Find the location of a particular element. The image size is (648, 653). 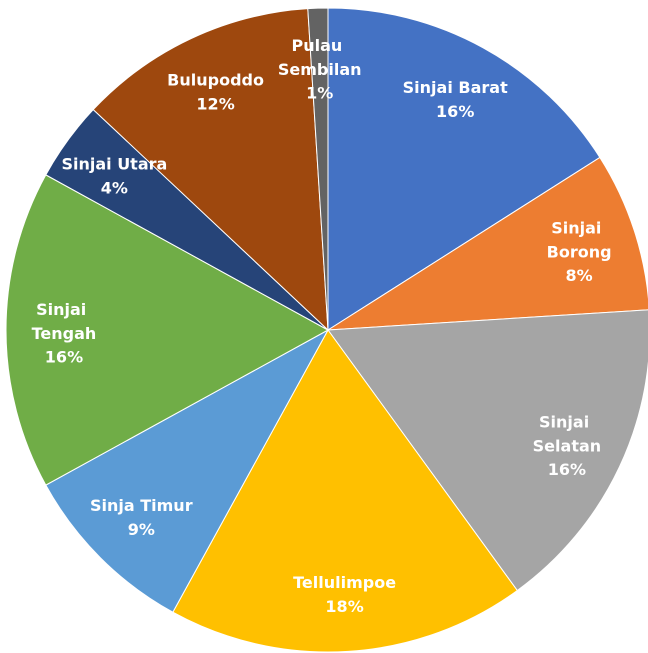

slice-label: Sinjai Utara is located at coordinates (114, 163).